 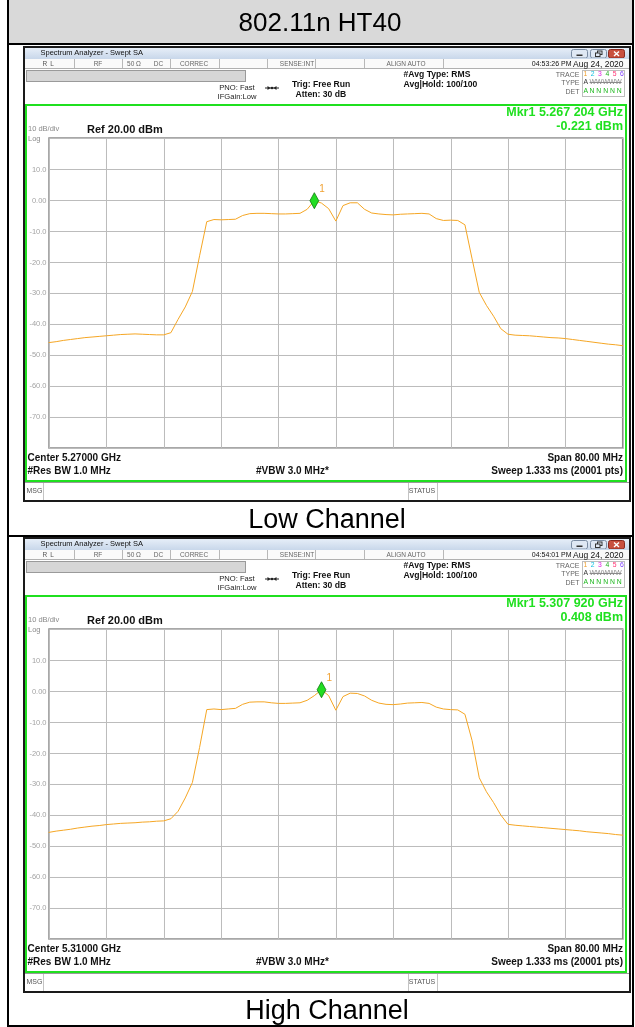 What do you see at coordinates (564, 111) in the screenshot?
I see `text: Mkr1 5.267 204 GHz` at bounding box center [564, 111].